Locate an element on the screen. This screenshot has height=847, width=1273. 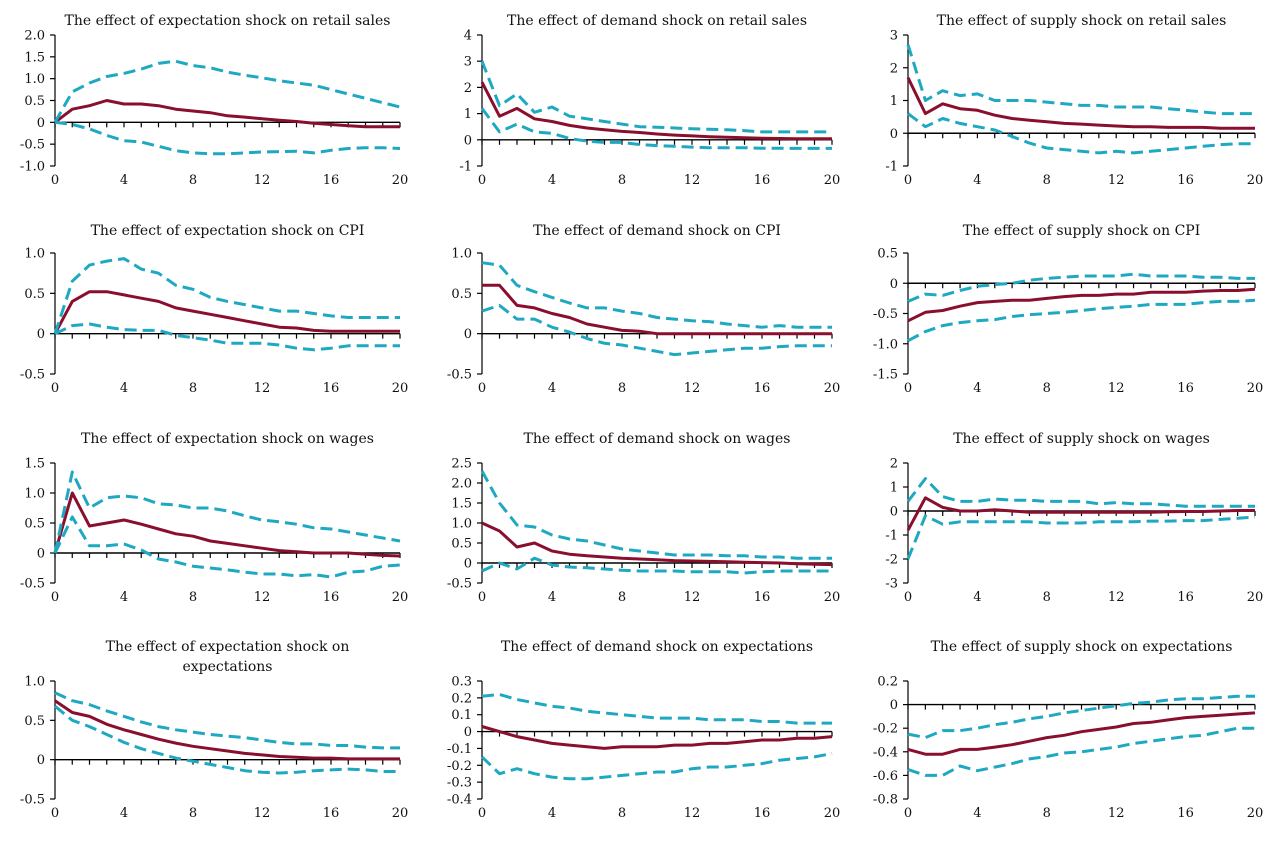
panel-title: The effect of supply shock on CPI is located at coordinates (1082, 231).